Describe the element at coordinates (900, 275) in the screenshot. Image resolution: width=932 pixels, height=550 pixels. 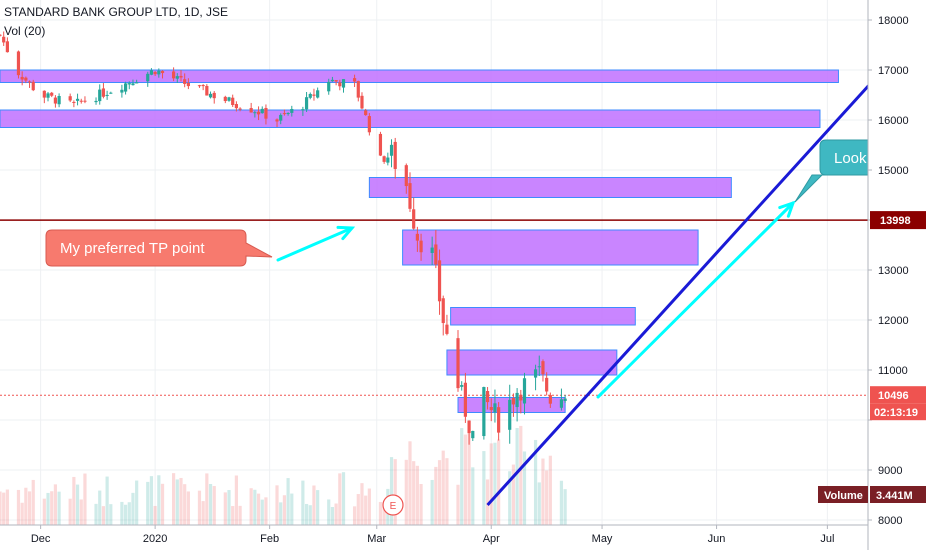
I see `price-axis-bg` at that location.